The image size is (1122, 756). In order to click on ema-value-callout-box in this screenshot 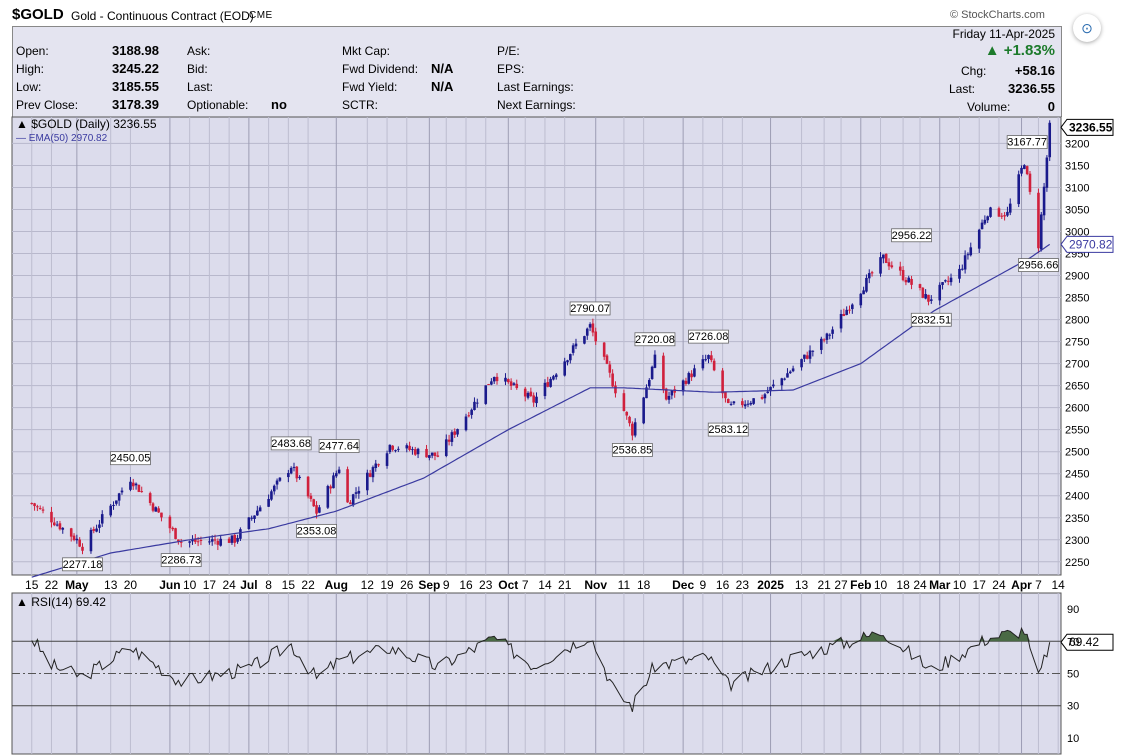, I will do `click(1087, 244)`.